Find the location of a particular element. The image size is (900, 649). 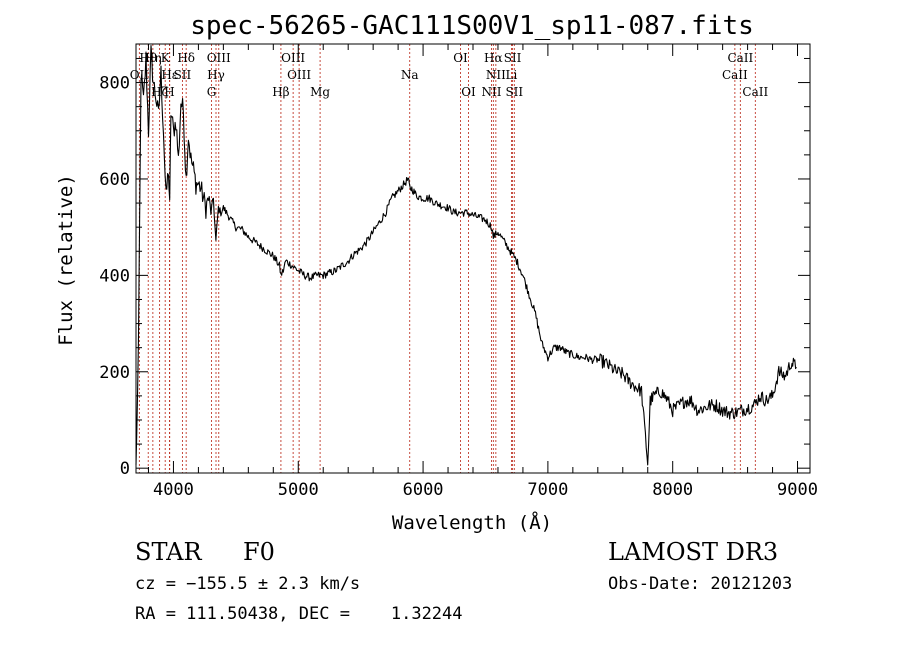

x-tick-label: 5000 is located at coordinates (298, 490).